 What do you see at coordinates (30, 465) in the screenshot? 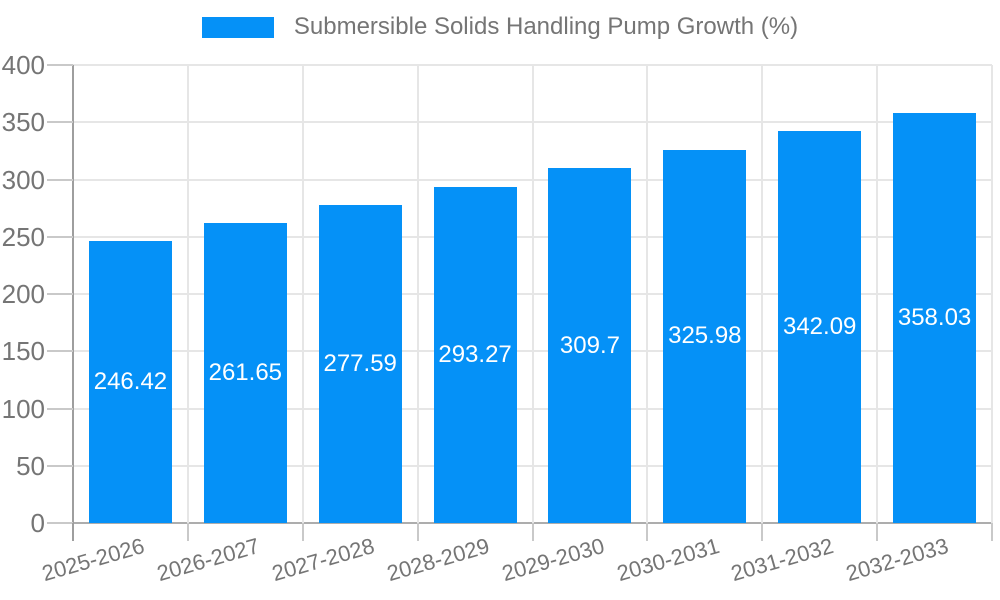
I see `y-axis-tick-label: 50` at bounding box center [30, 465].